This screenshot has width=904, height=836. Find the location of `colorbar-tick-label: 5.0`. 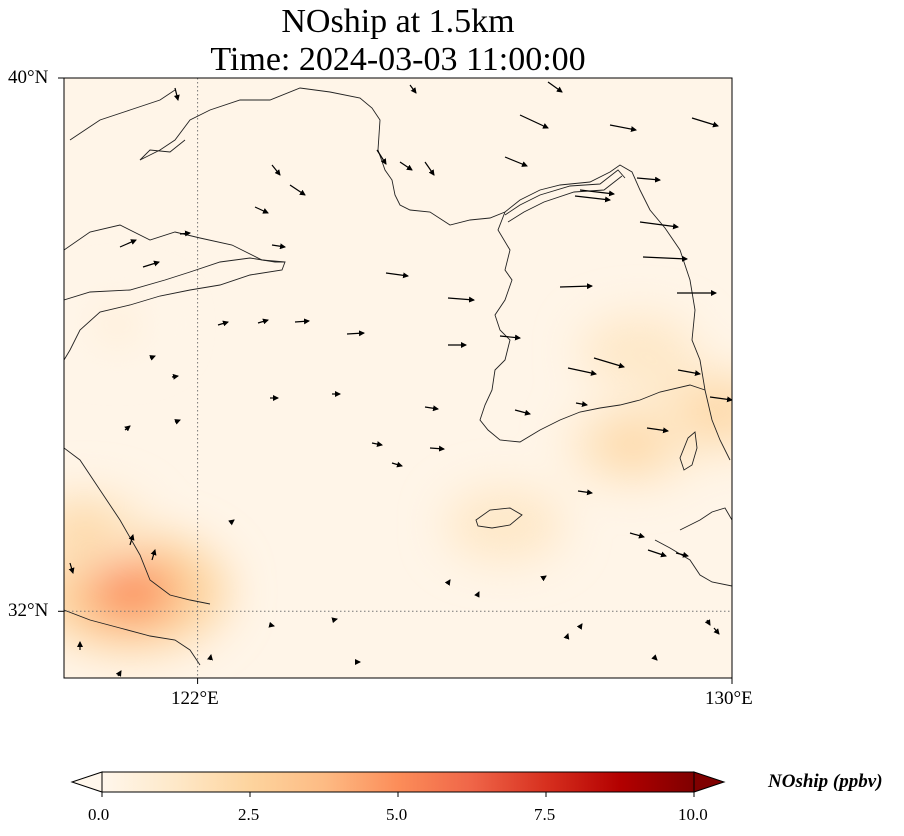

colorbar-tick-label: 5.0 is located at coordinates (397, 814).